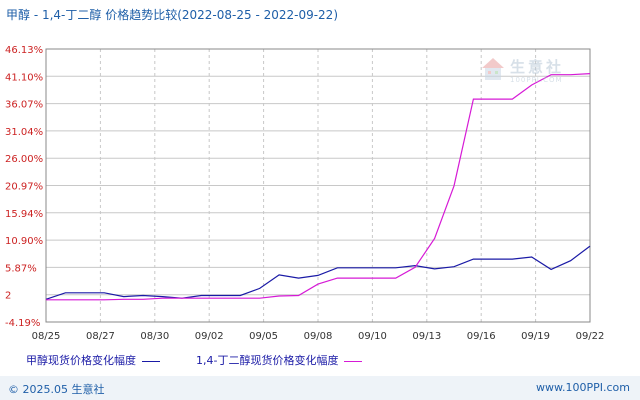  I want to click on y-tick-label: -4.19%, so click(22, 323).